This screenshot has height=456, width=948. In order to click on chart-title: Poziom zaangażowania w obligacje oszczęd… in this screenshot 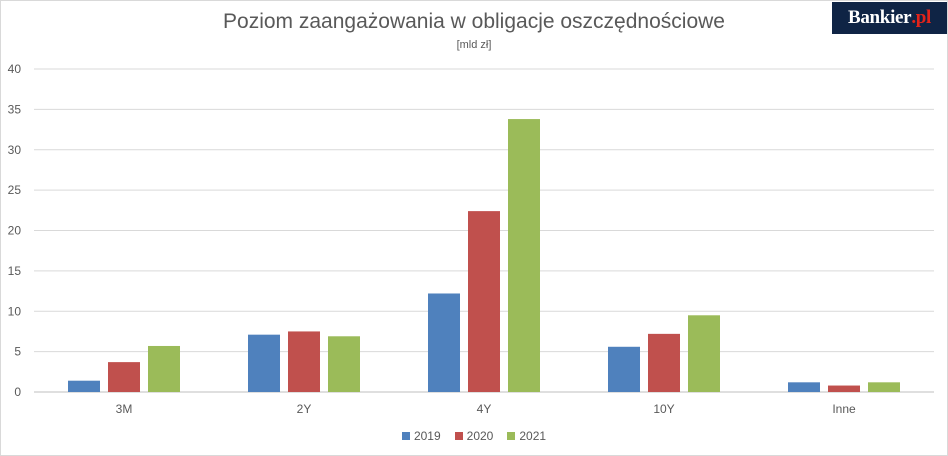, I will do `click(474, 21)`.